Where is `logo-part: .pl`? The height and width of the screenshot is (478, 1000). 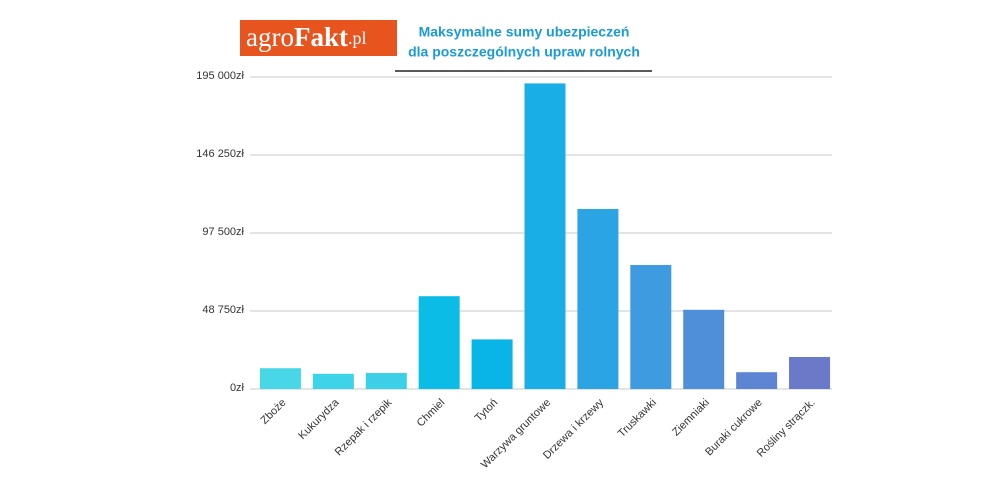
logo-part: .pl is located at coordinates (357, 38).